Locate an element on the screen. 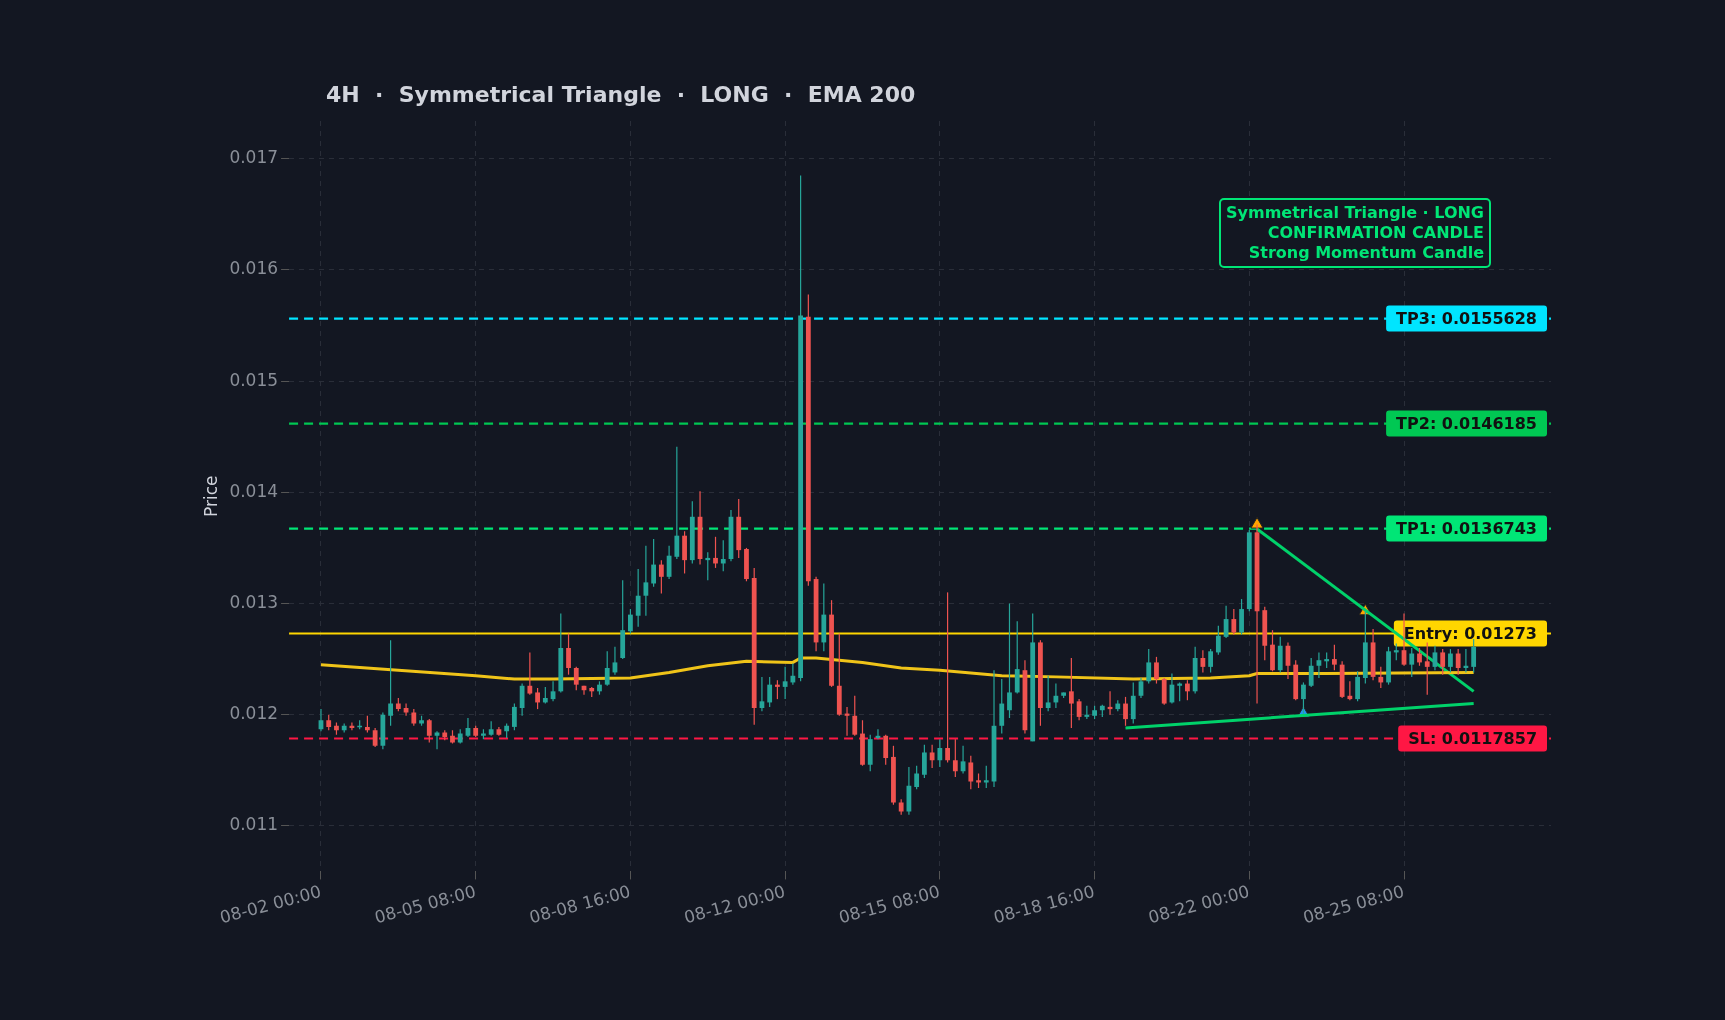 The image size is (1725, 1020). ref-line-label: TP2: 0.0146185 is located at coordinates (1466, 423).